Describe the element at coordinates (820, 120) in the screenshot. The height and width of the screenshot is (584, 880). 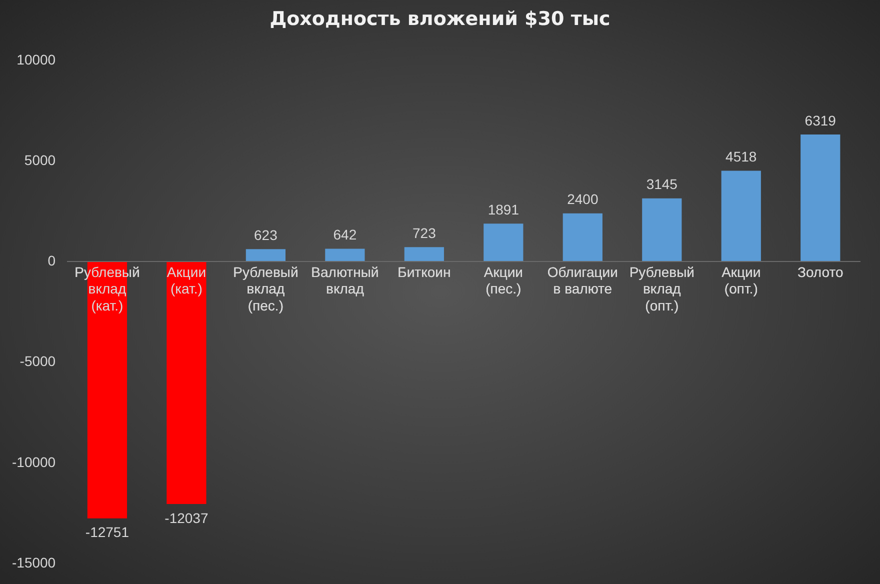
I see `data-label: 6319` at that location.